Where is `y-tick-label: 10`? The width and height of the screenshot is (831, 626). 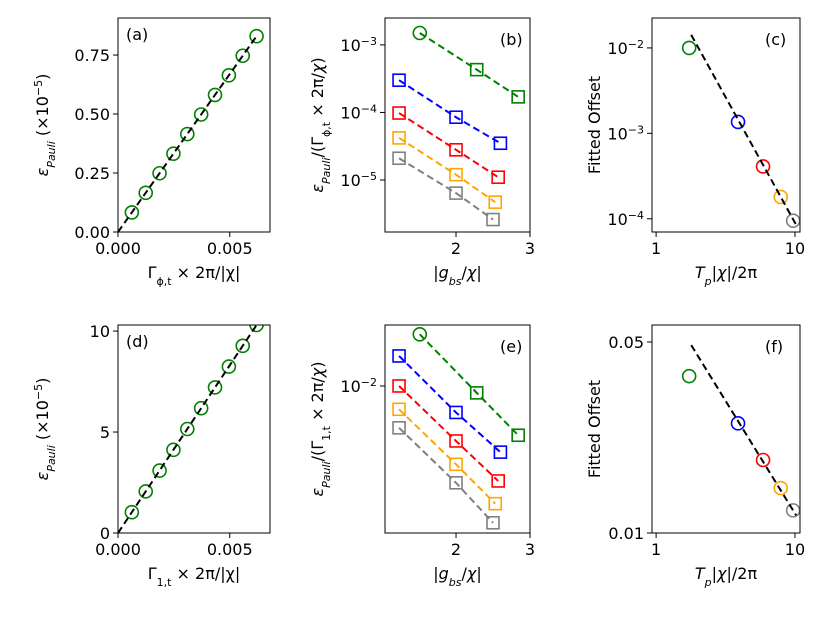
y-tick-label: 10 is located at coordinates (100, 331).